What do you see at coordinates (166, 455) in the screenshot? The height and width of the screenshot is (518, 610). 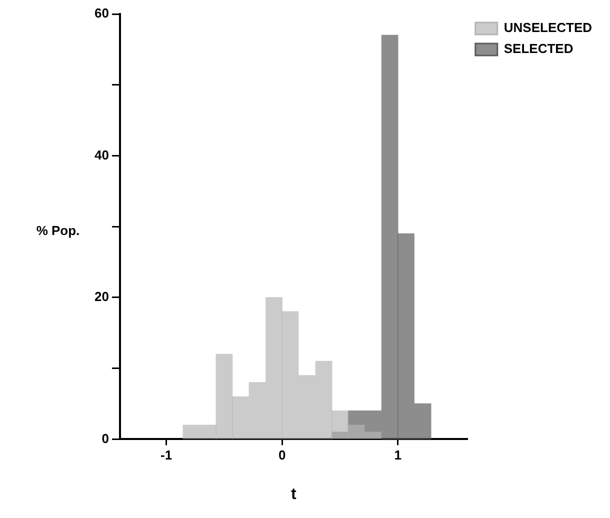 I see `x-tick-label: -1` at bounding box center [166, 455].